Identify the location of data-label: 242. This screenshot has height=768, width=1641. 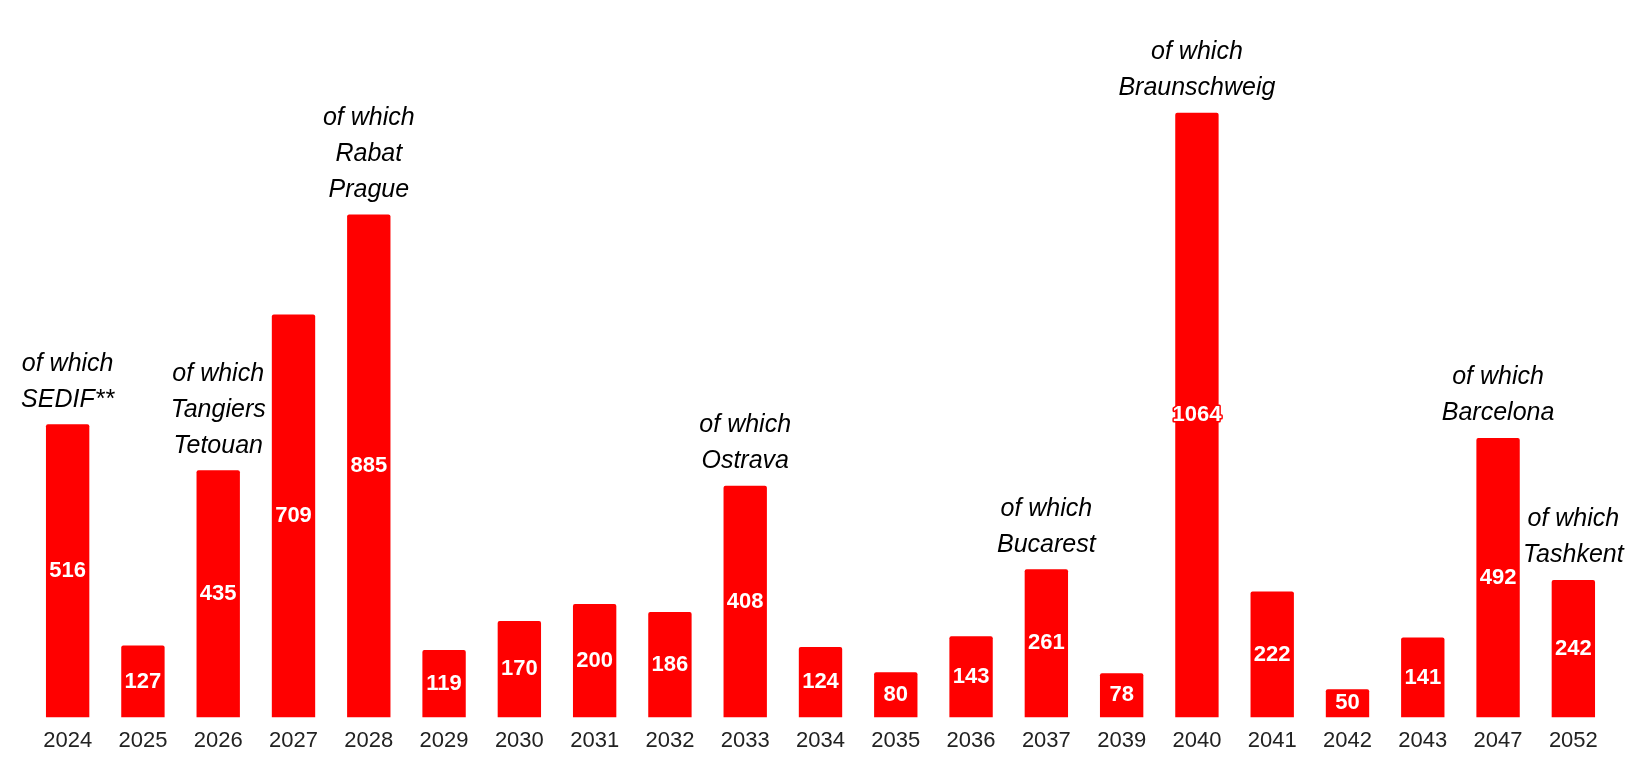
(1573, 647).